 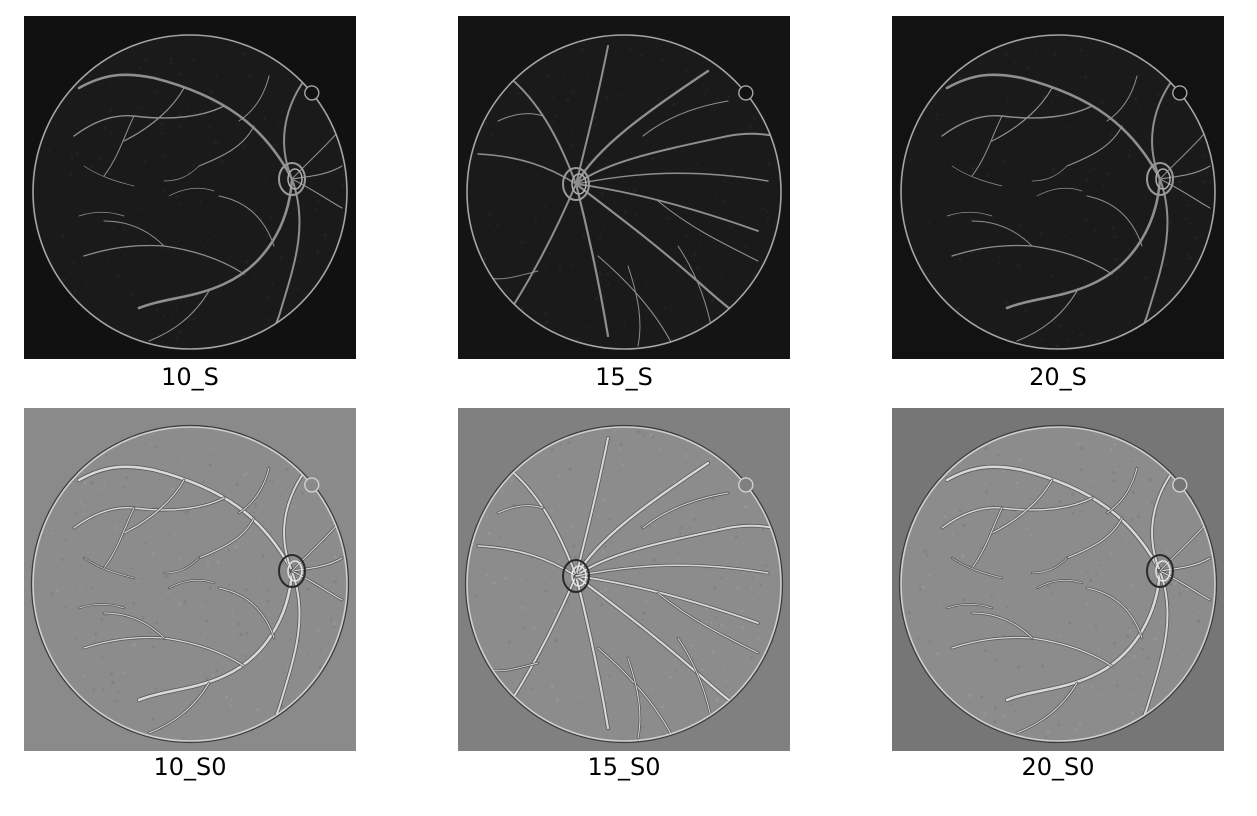 I want to click on fundus-image-10-s0, so click(x=190, y=579).